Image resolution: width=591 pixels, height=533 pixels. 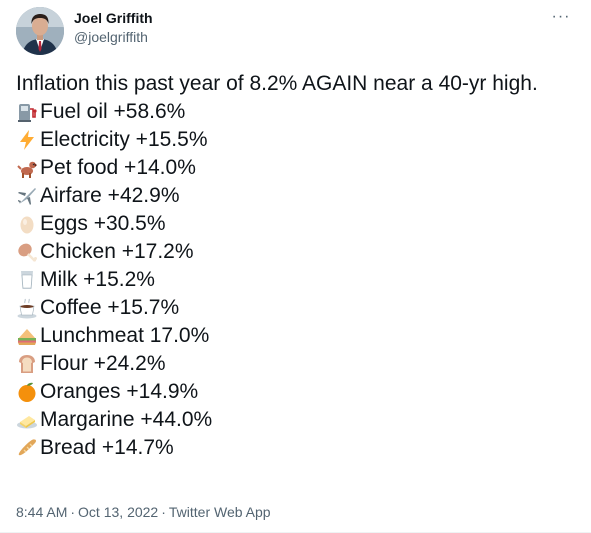 What do you see at coordinates (113, 111) in the screenshot?
I see `list-item-text: Fuel oil +58.6%` at bounding box center [113, 111].